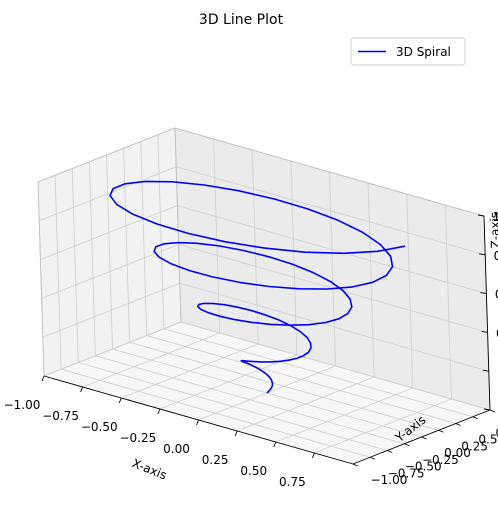 This screenshot has height=506, width=498. What do you see at coordinates (241, 20) in the screenshot?
I see `chart-title: 3D Line Plot` at bounding box center [241, 20].